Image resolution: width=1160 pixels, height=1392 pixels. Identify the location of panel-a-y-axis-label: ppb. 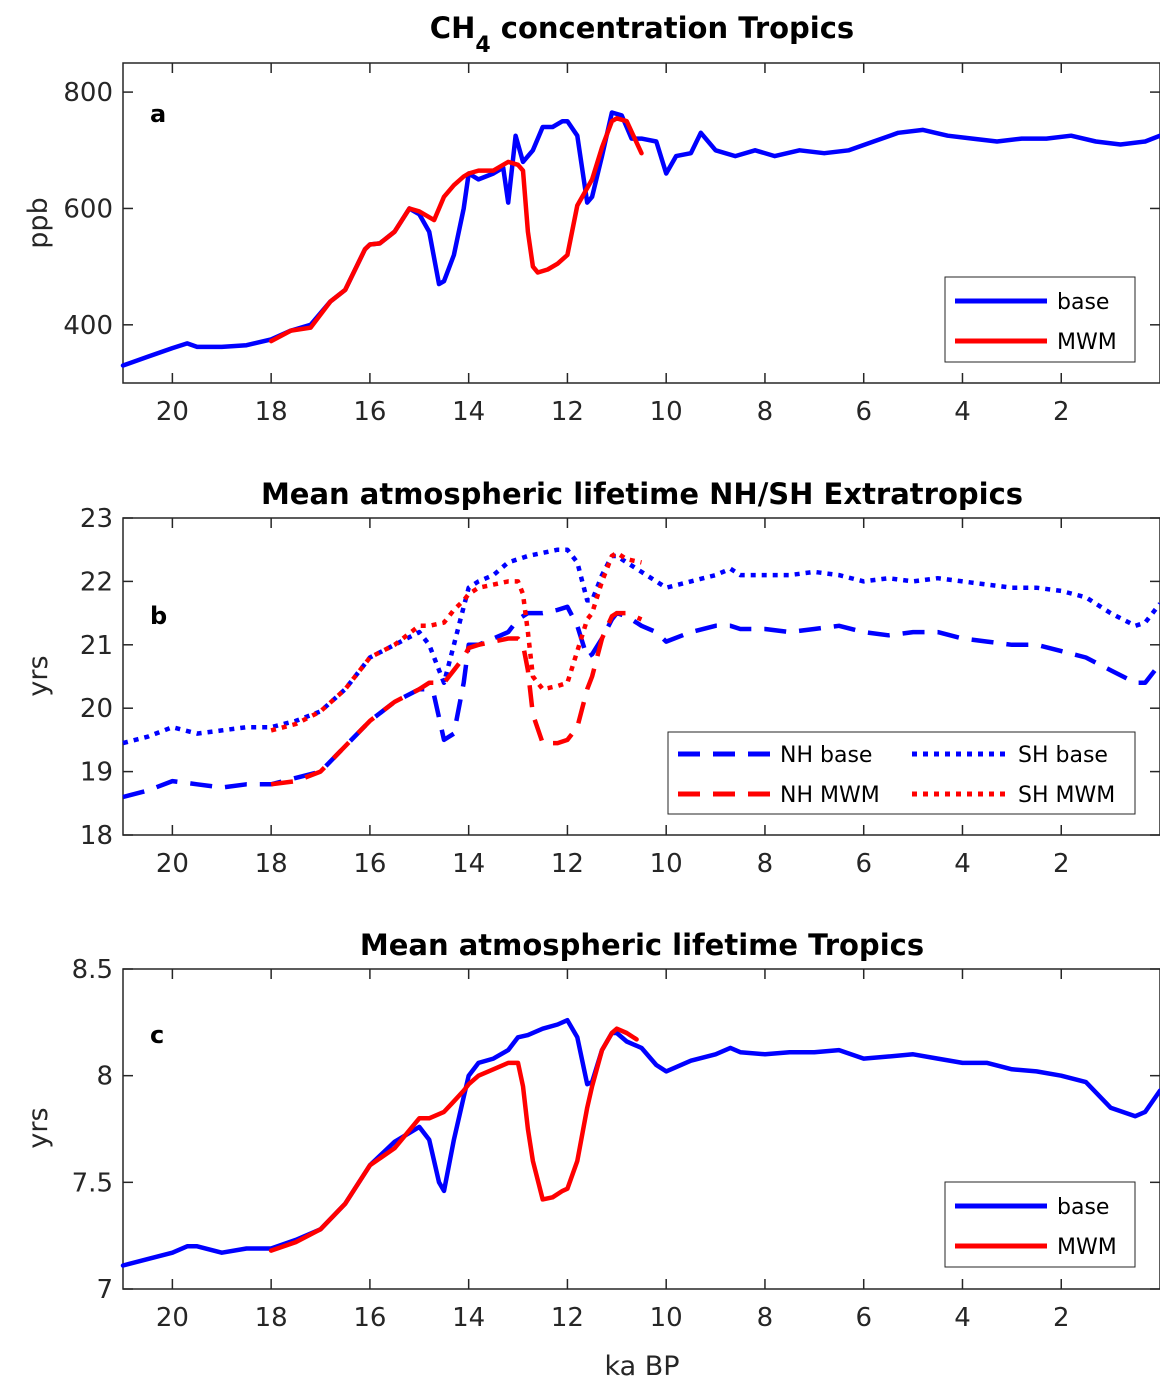
(38, 222).